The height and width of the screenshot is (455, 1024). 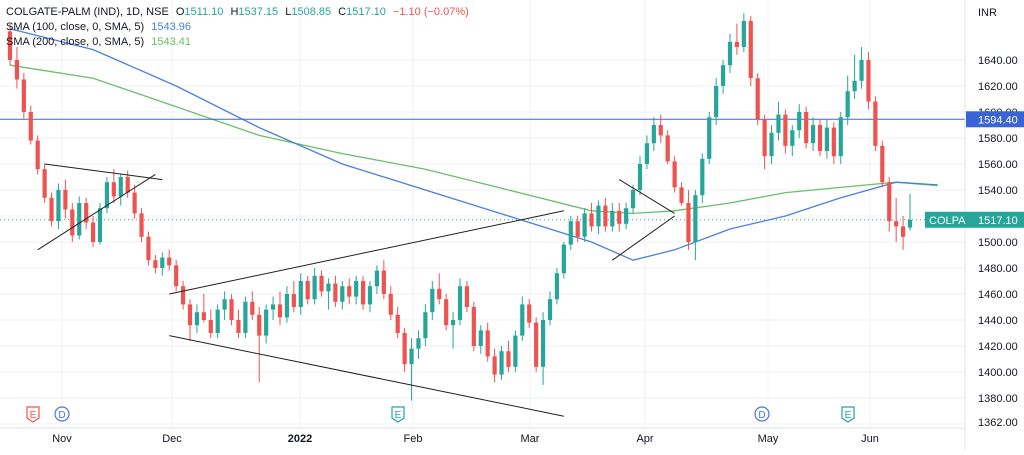 I want to click on symbol-title: COLGATE-PALM (IND), 1D, NSE, so click(x=87, y=12).